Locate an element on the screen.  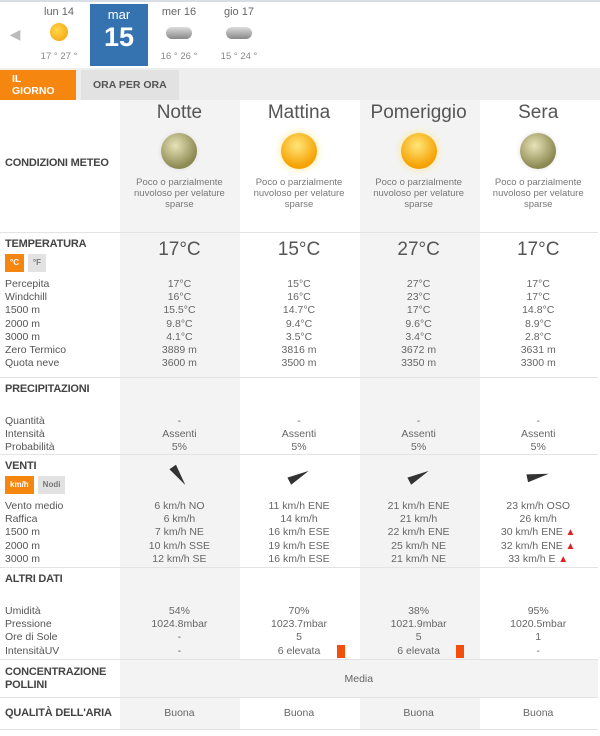
value-text: 6 km/h is located at coordinates (179, 519).